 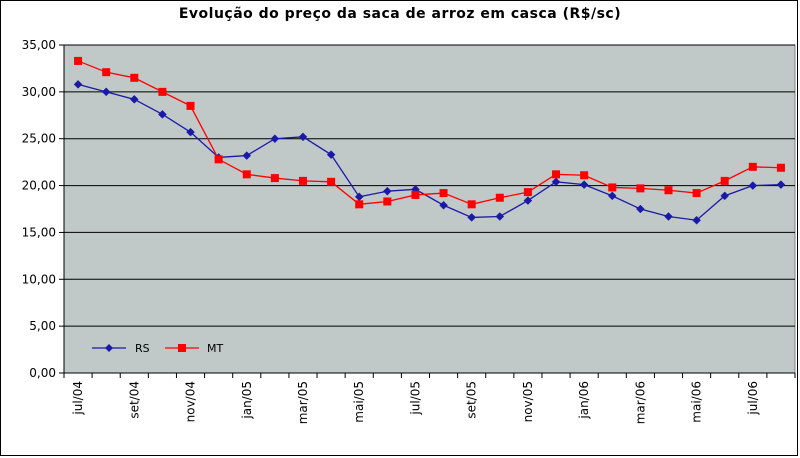 What do you see at coordinates (415, 398) in the screenshot?
I see `x-tick-label: jul/05` at bounding box center [415, 398].